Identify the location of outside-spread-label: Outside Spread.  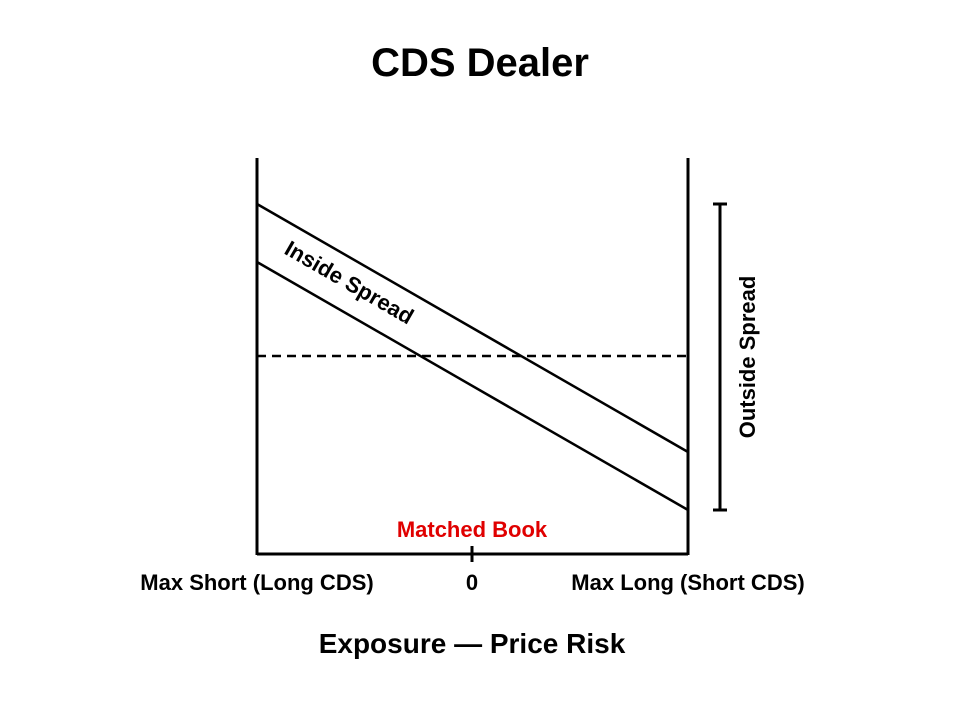
(747, 357).